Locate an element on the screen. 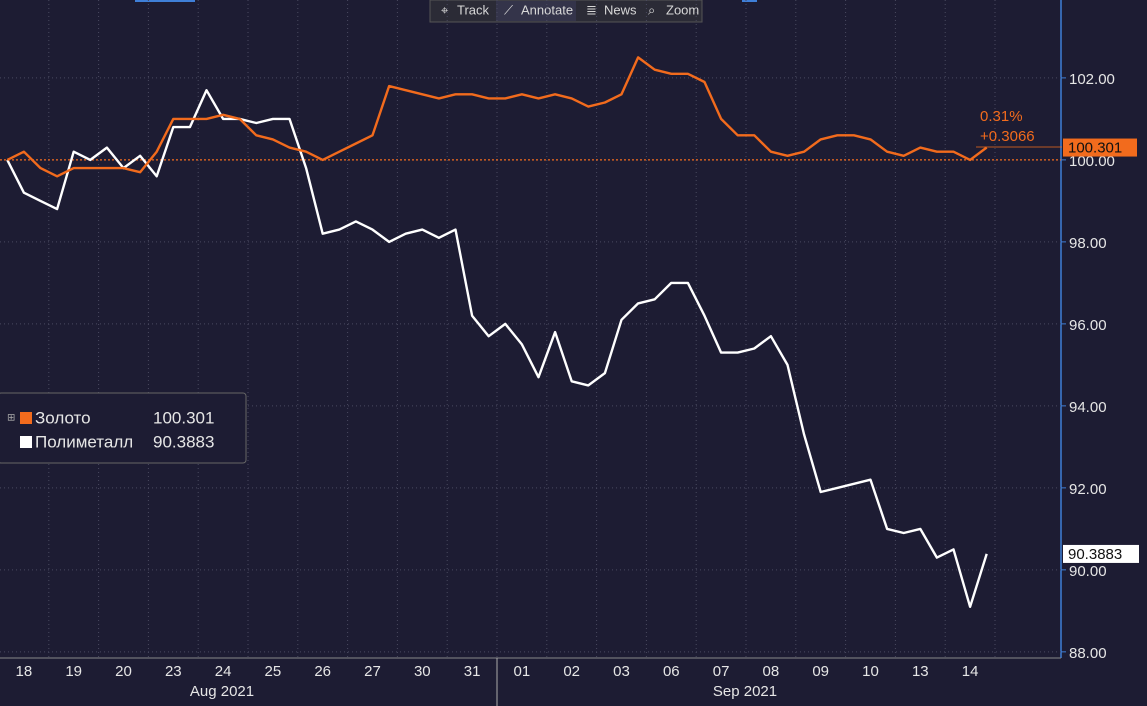 The height and width of the screenshot is (706, 1147). x-tick-label: 25 is located at coordinates (273, 671).